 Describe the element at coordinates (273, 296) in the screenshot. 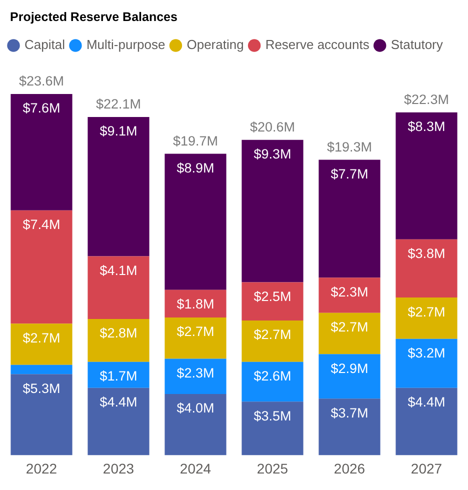

I see `data-label: $2.5M` at that location.